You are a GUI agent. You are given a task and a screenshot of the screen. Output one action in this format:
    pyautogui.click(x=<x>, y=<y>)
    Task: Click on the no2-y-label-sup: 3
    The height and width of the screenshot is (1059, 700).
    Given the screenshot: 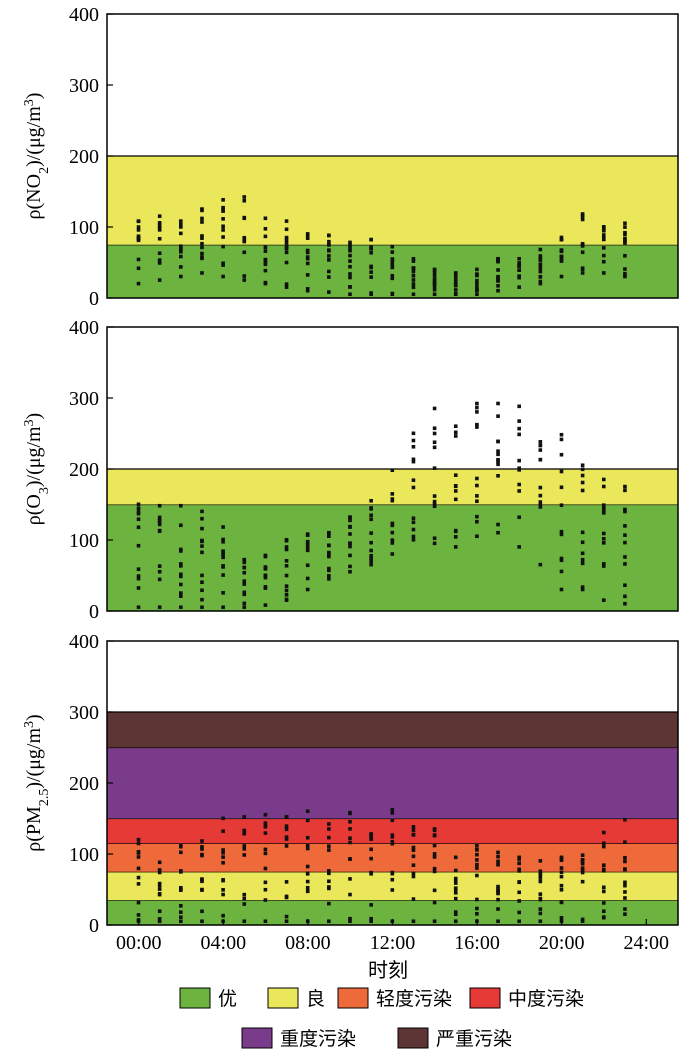 What is the action you would take?
    pyautogui.click(x=29, y=102)
    